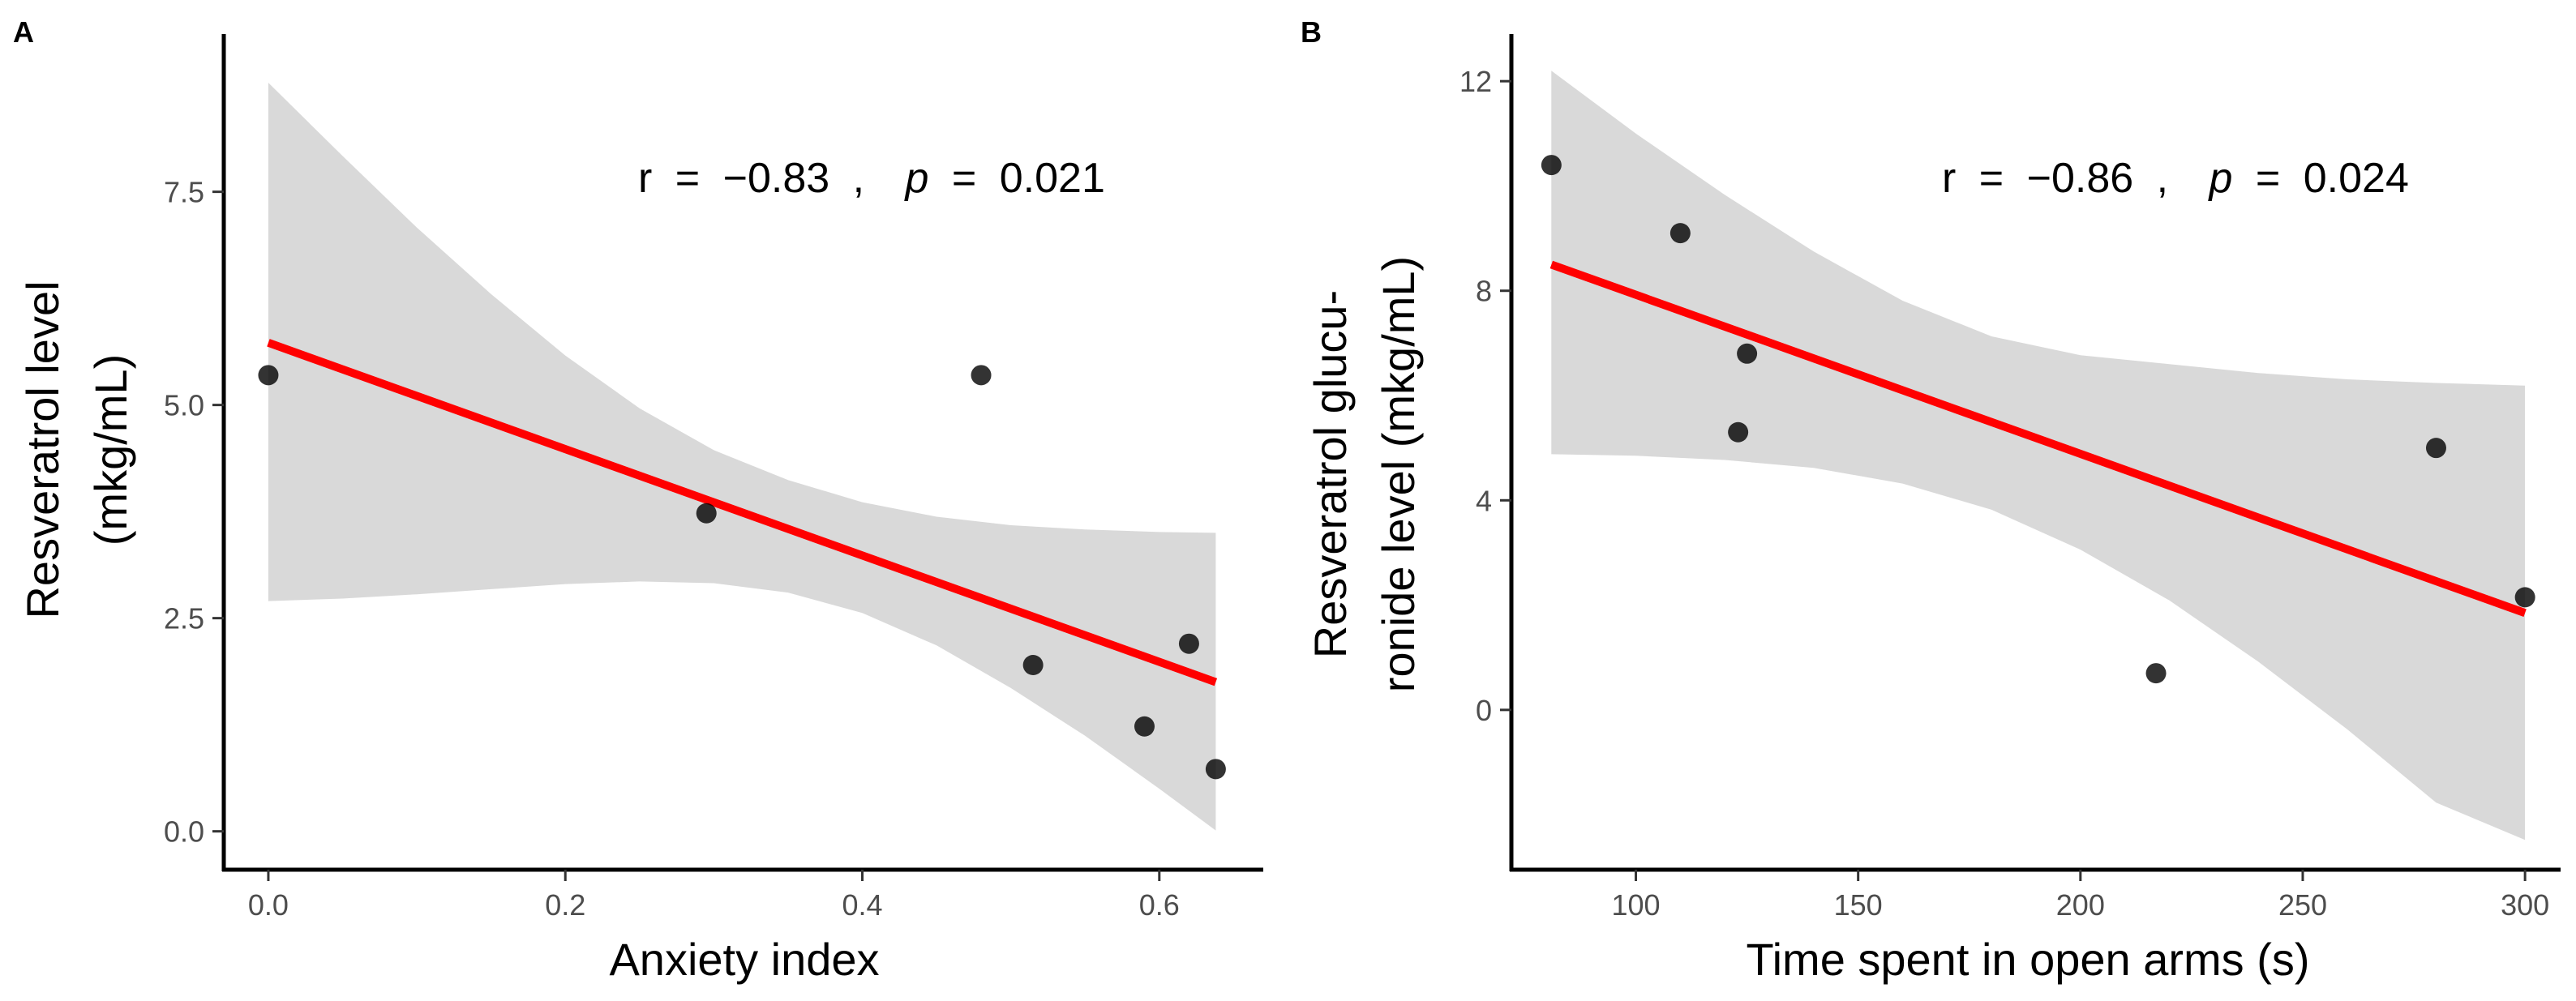 This screenshot has height=1001, width=2576. What do you see at coordinates (184, 618) in the screenshot?
I see `panel-a-y-tick-label-2: 2.5` at bounding box center [184, 618].